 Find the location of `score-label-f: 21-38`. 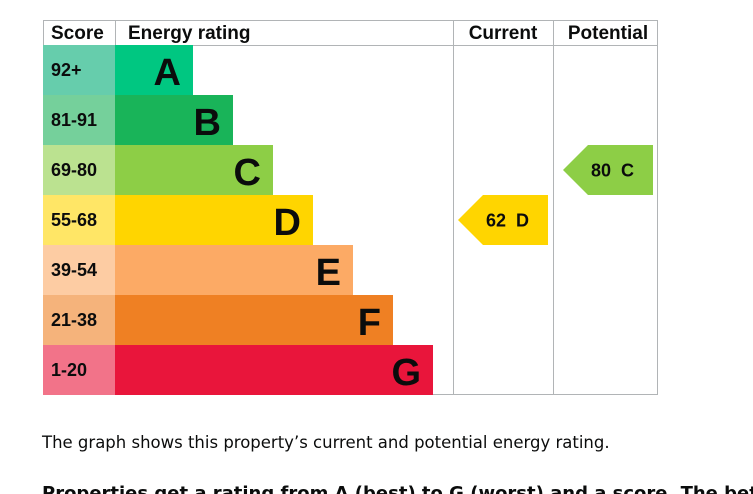

score-label-f: 21-38 is located at coordinates (74, 320).